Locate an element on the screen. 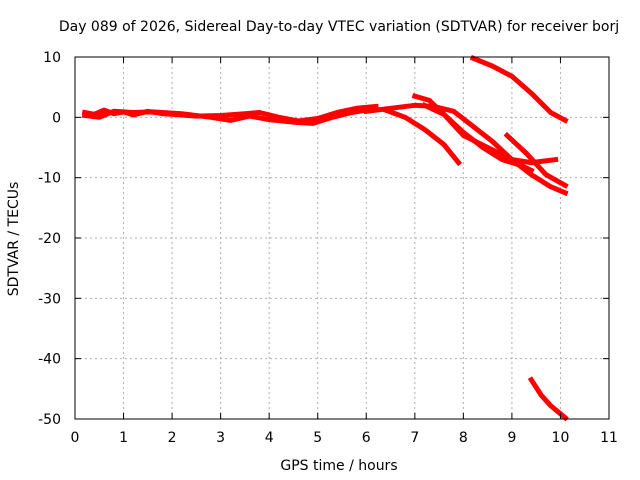 The height and width of the screenshot is (480, 640). y-tick-label: -50 is located at coordinates (49, 420).